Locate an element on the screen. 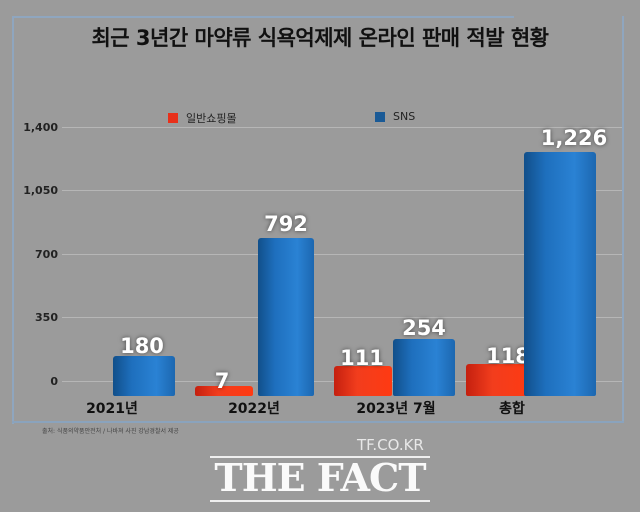  value-label: 792 is located at coordinates (286, 224).